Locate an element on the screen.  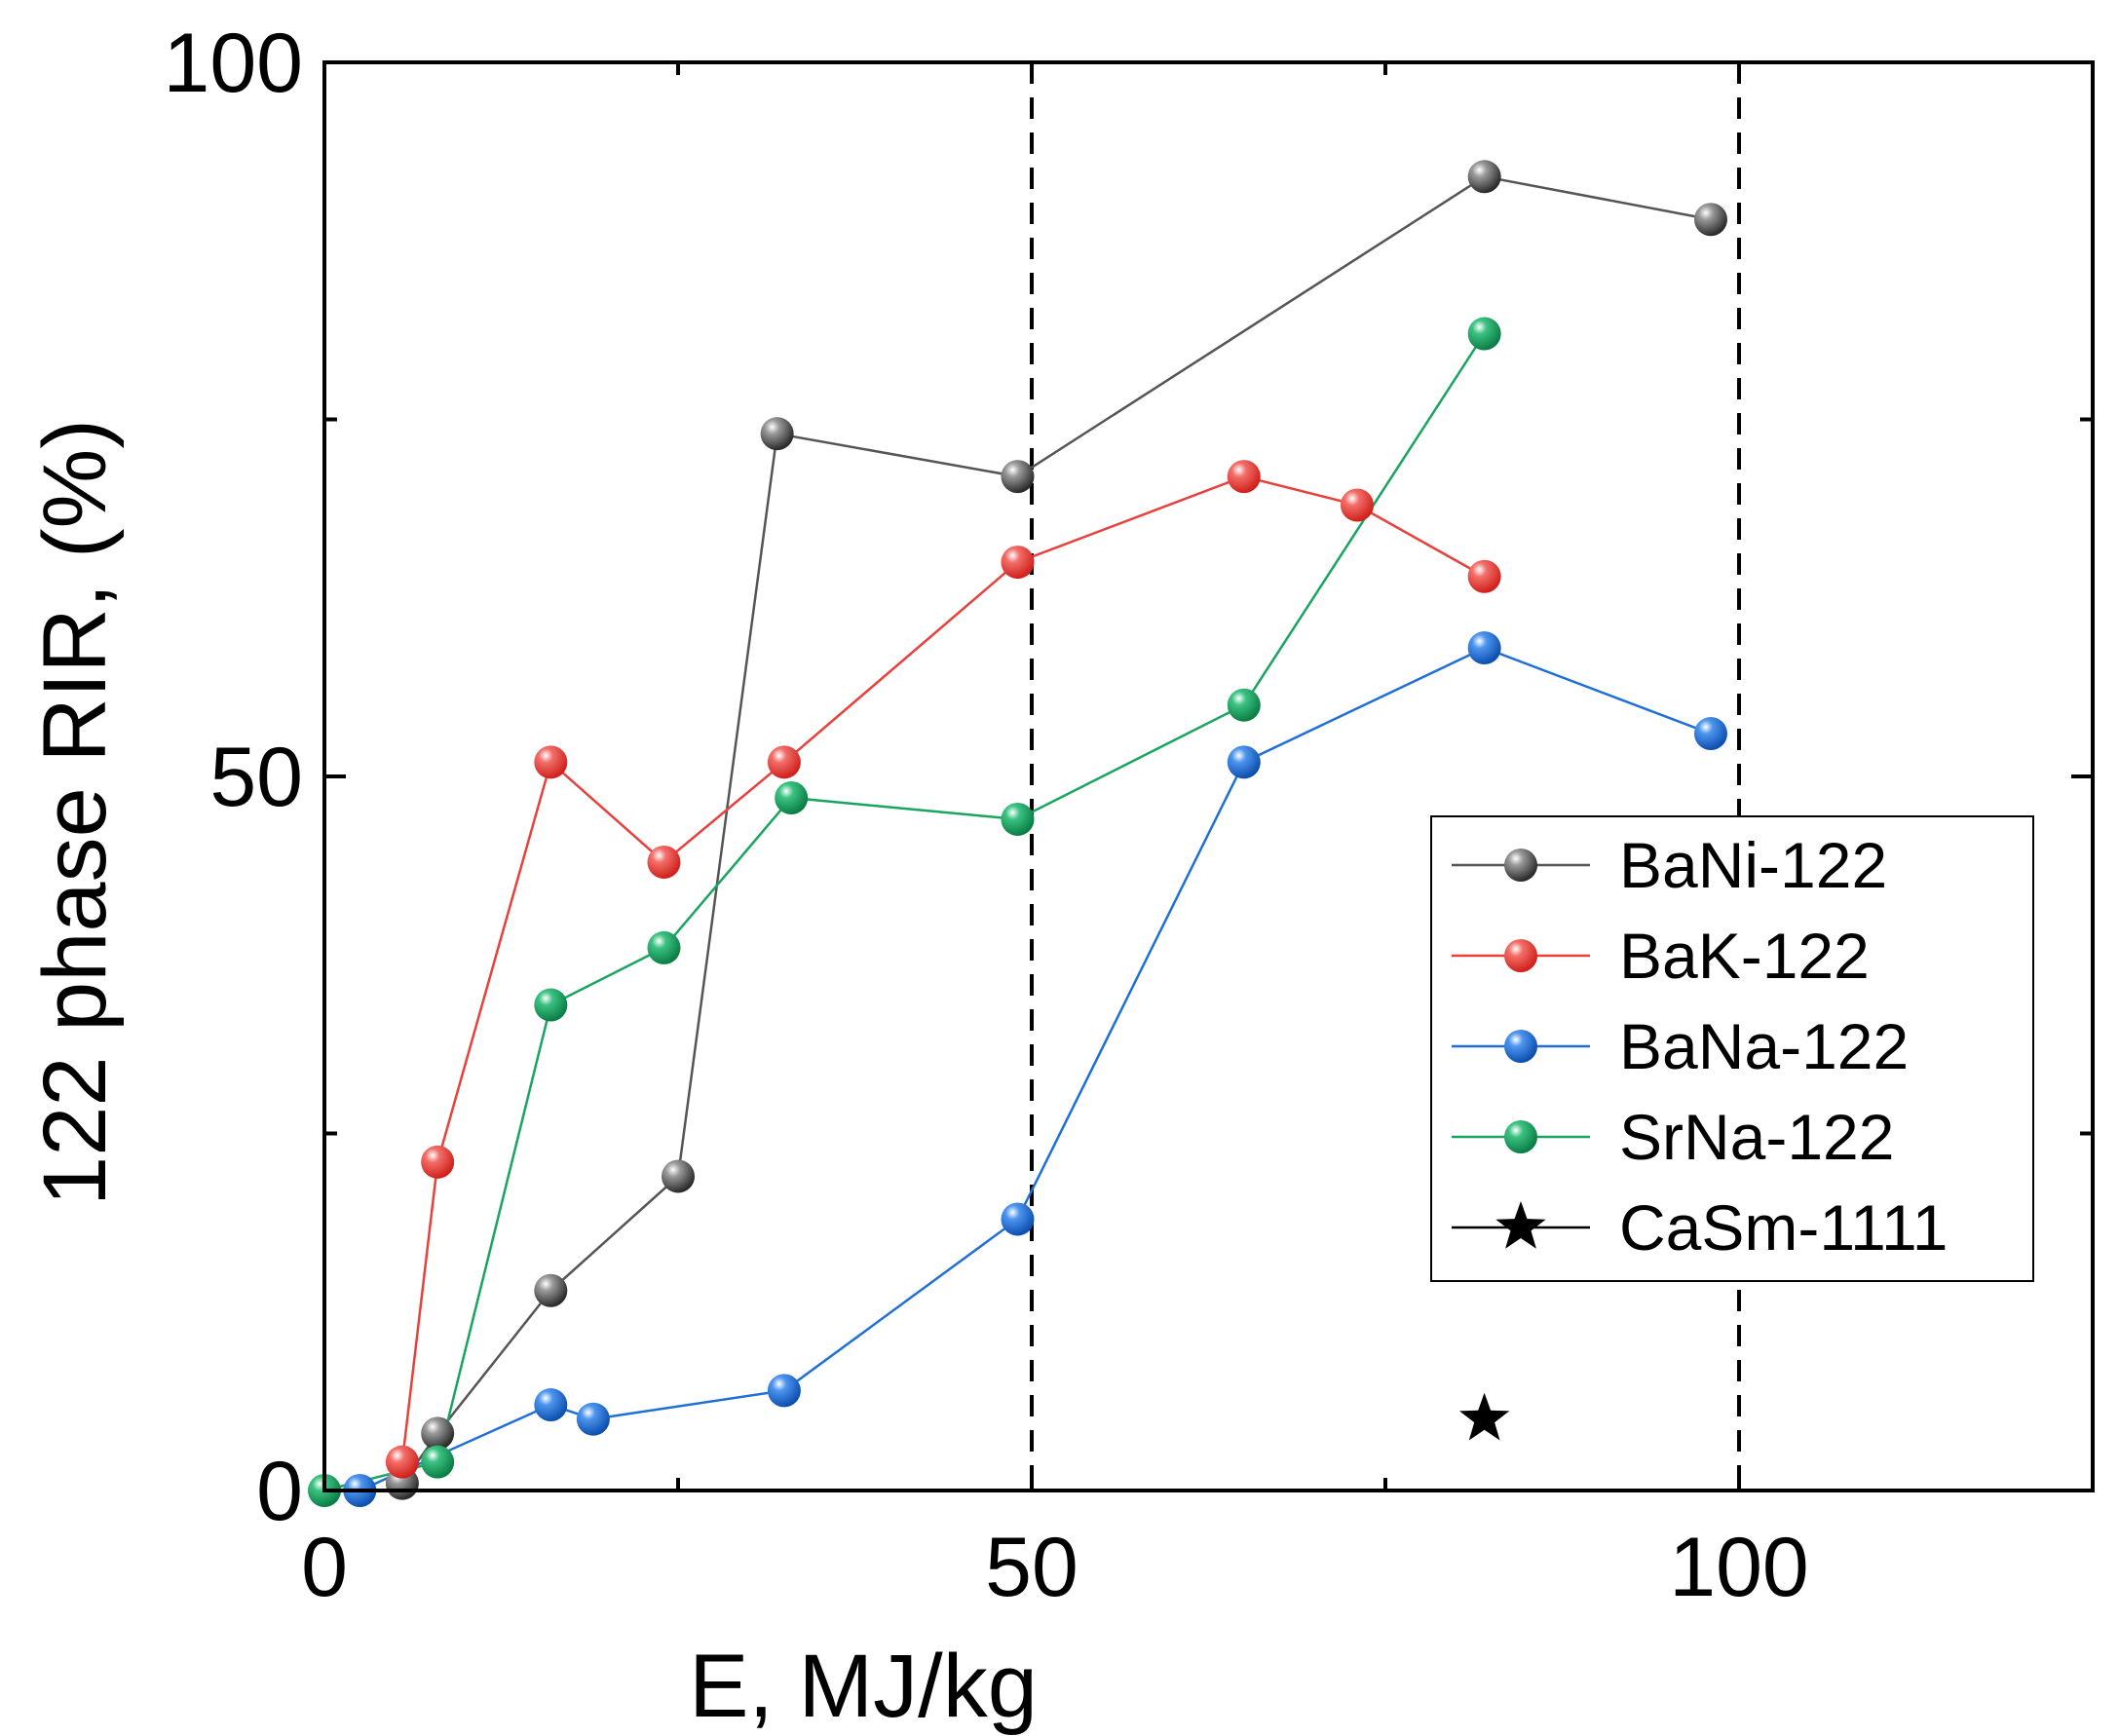
x-tick-label-100: 100 is located at coordinates (1739, 1567).